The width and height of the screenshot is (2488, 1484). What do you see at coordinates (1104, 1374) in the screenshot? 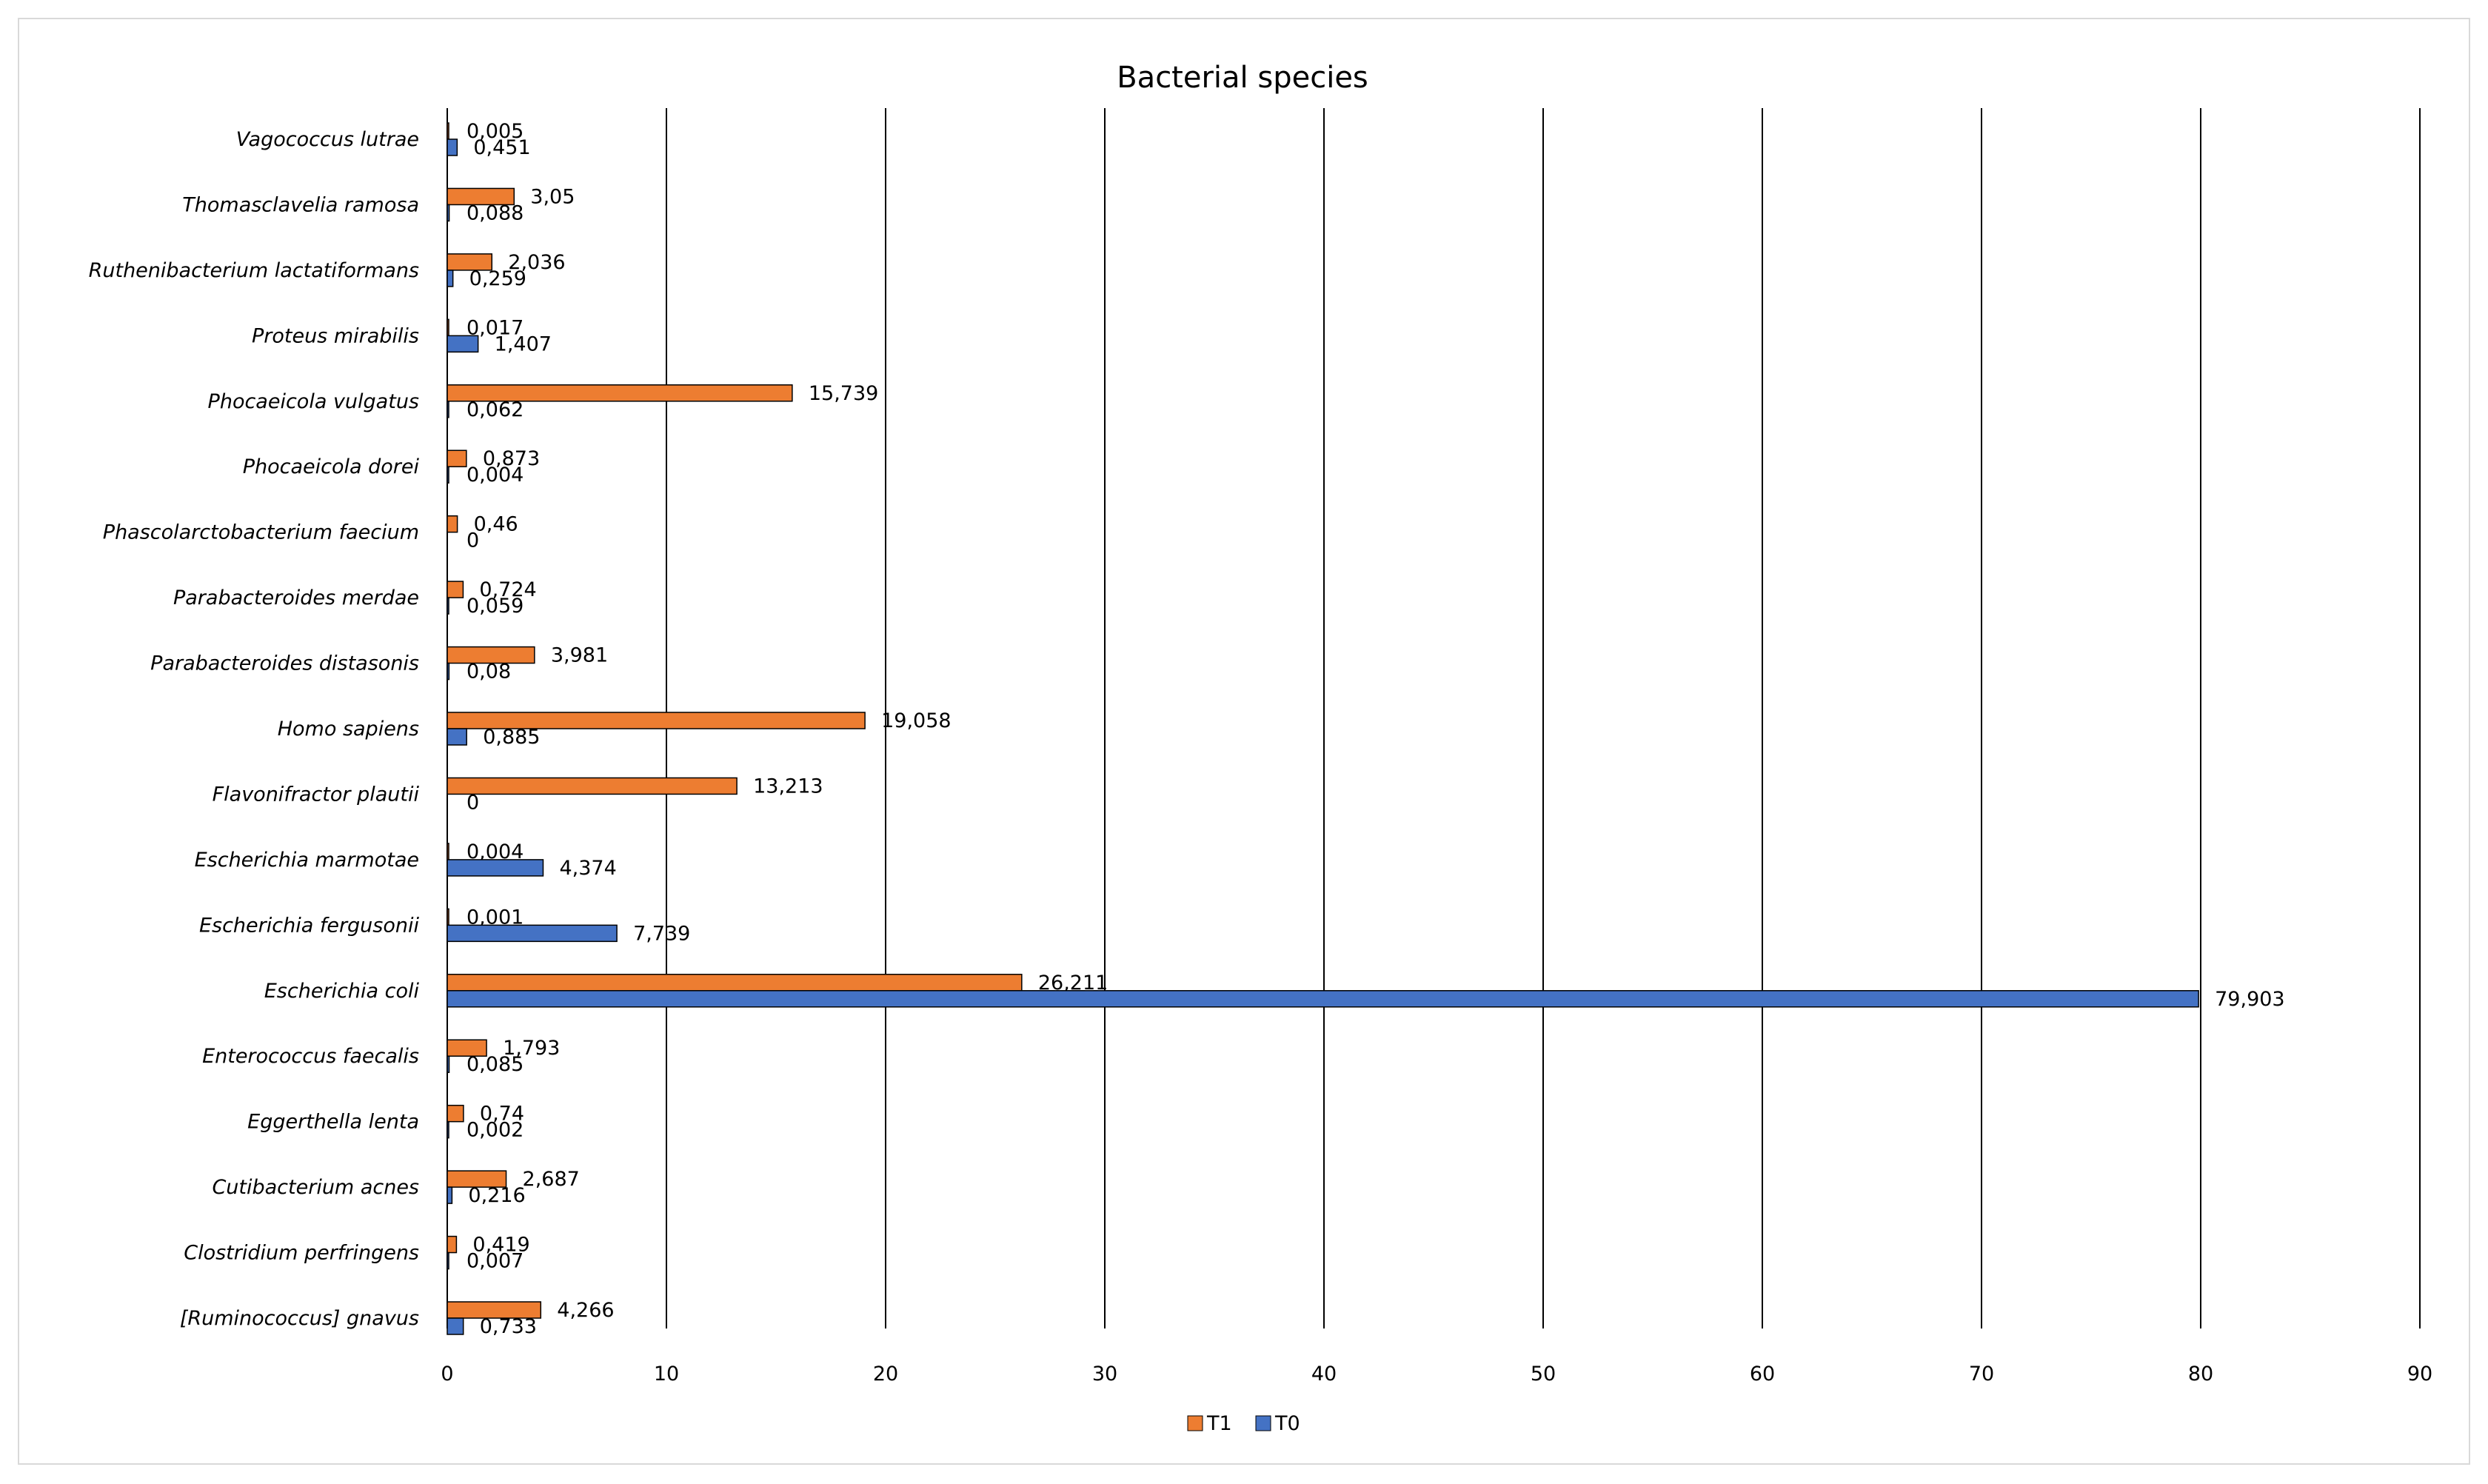
I see `x-tick-label: 30` at bounding box center [1104, 1374].